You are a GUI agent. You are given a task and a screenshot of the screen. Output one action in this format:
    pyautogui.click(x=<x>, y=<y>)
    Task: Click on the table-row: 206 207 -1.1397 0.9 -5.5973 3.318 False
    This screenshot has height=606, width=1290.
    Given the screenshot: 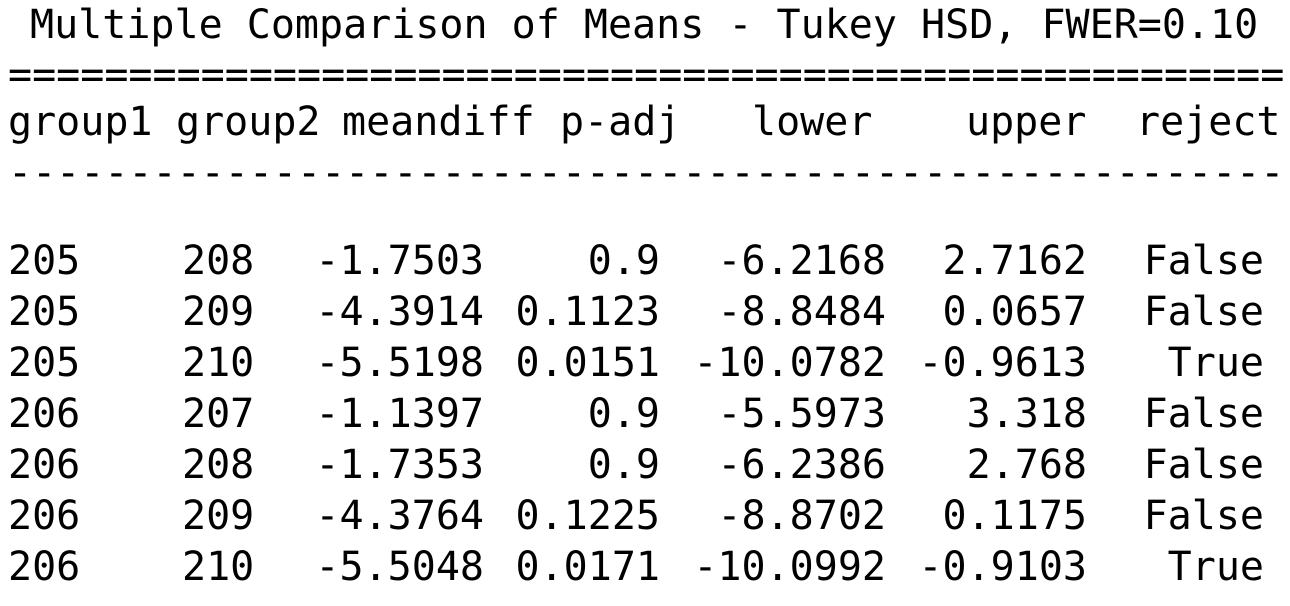 What is the action you would take?
    pyautogui.click(x=645, y=414)
    